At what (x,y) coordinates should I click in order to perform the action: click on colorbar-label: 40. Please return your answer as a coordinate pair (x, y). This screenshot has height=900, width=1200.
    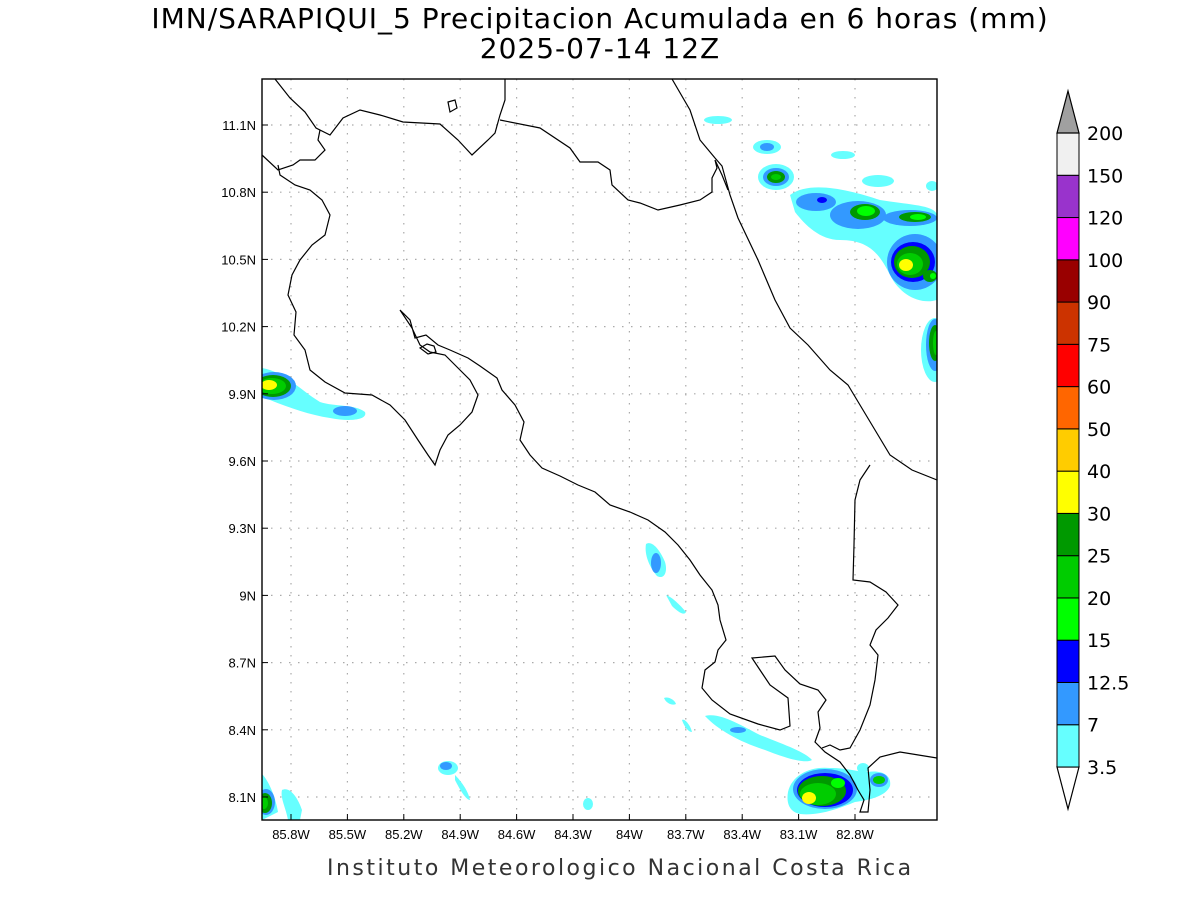
    Looking at the image, I should click on (1099, 472).